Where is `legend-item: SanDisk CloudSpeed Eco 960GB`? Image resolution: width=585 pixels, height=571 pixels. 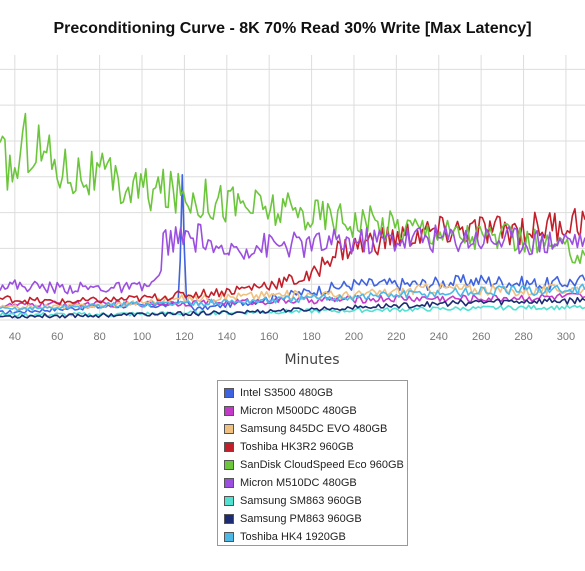
legend-item: SanDisk CloudSpeed Eco 960GB is located at coordinates (315, 465).